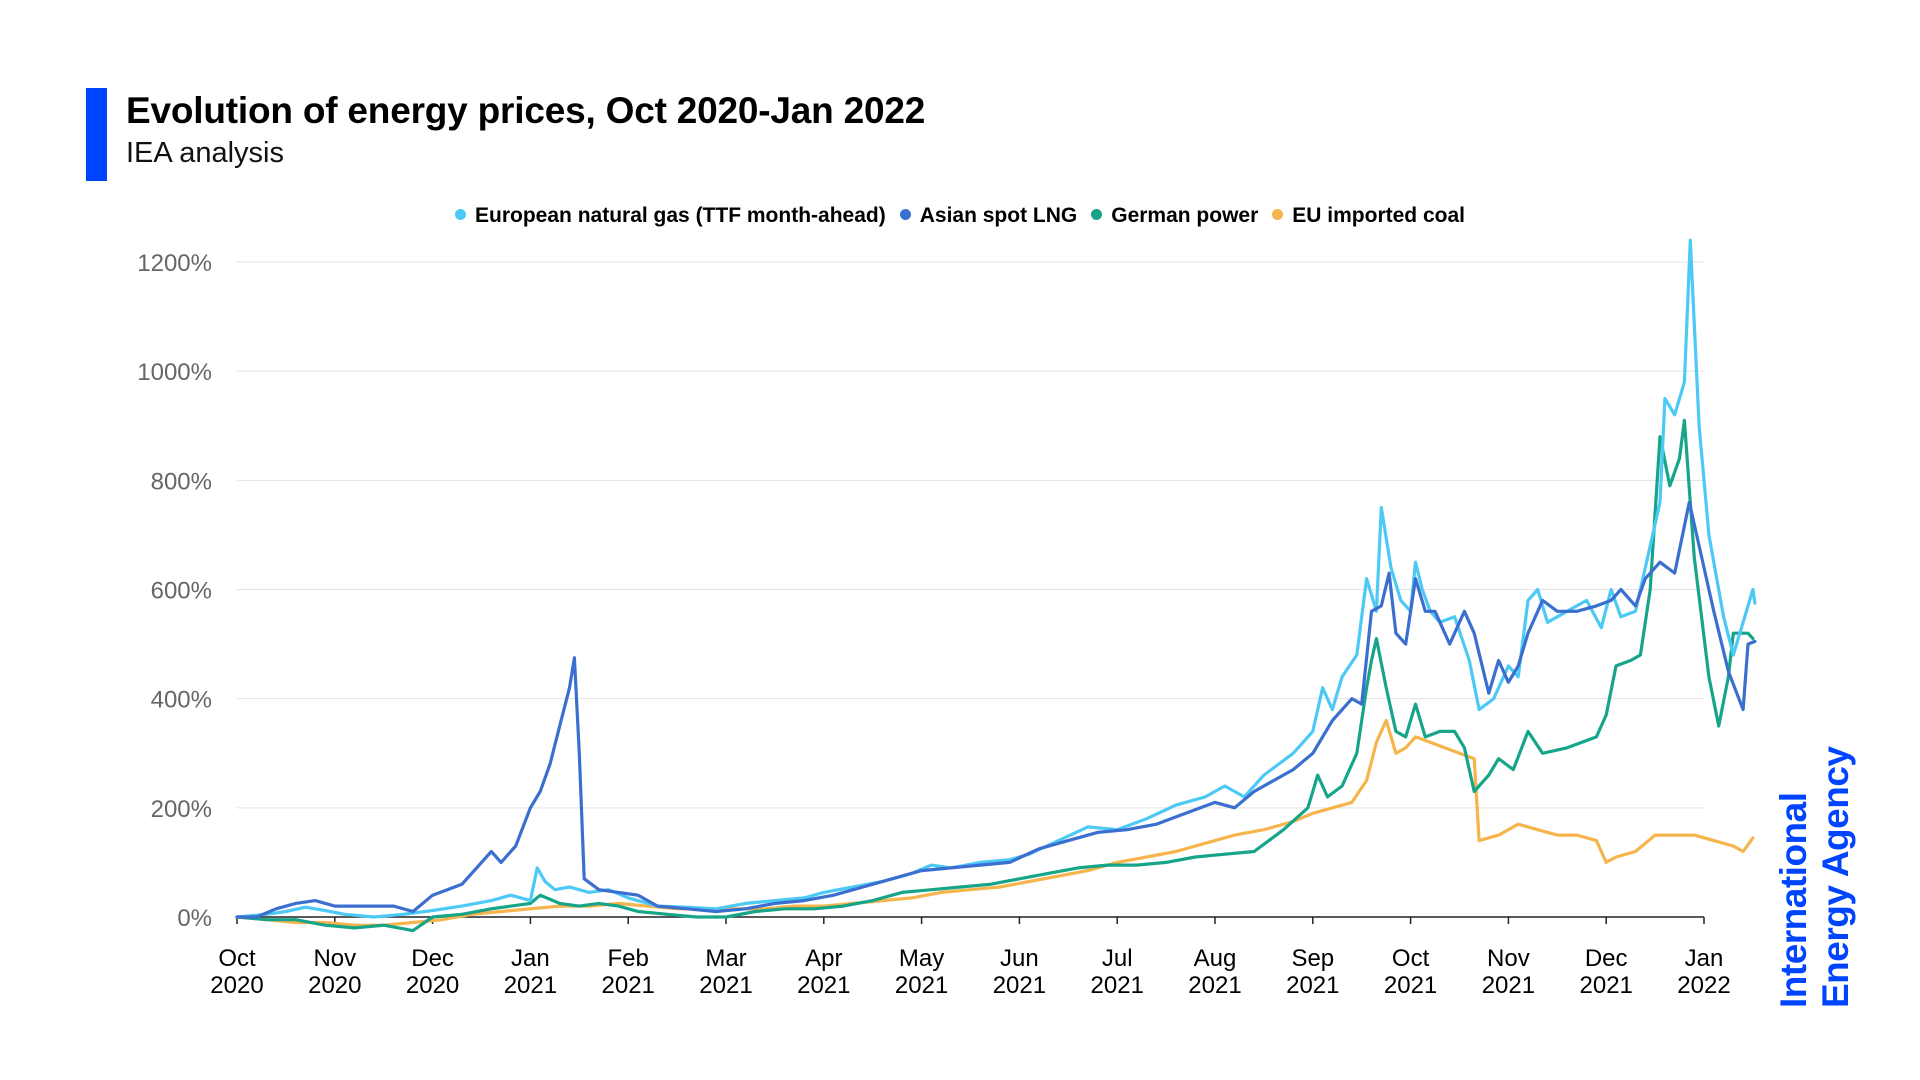 This screenshot has width=1920, height=1080. What do you see at coordinates (194, 918) in the screenshot?
I see `y-tick-label: 0%` at bounding box center [194, 918].